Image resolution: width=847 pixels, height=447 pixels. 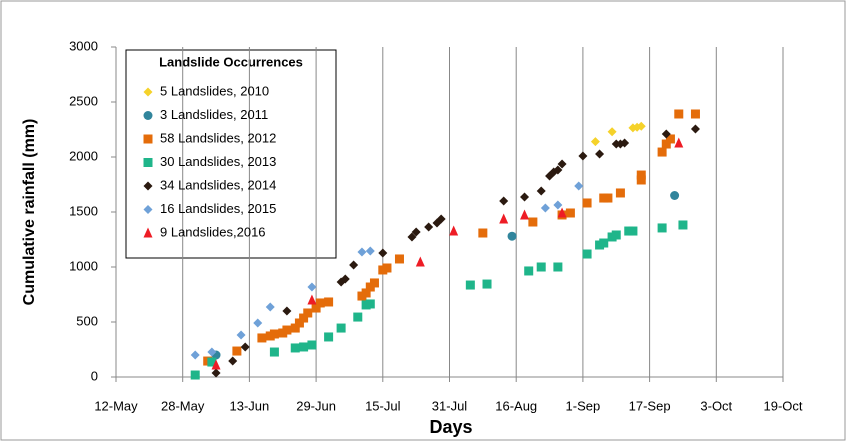 I want to click on x-tick-label: 13-Jun, so click(x=250, y=405).